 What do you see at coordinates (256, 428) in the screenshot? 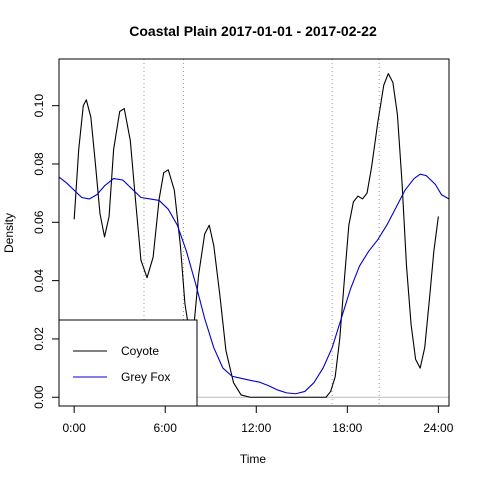
I see `x-tick-label-2: 12:00` at bounding box center [256, 428].